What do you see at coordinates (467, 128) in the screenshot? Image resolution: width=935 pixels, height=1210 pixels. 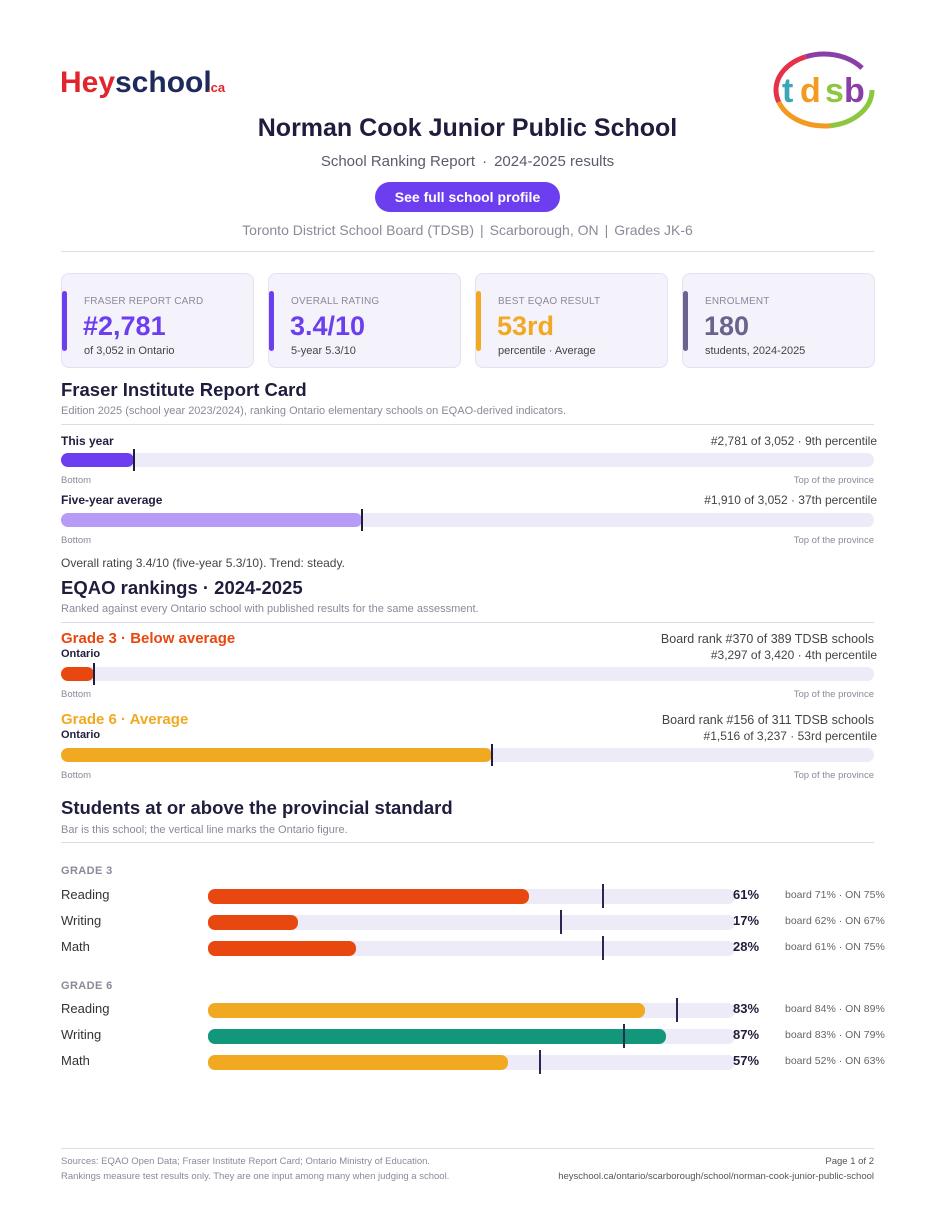 I see `school-title: Norman Cook Junior Public School` at bounding box center [467, 128].